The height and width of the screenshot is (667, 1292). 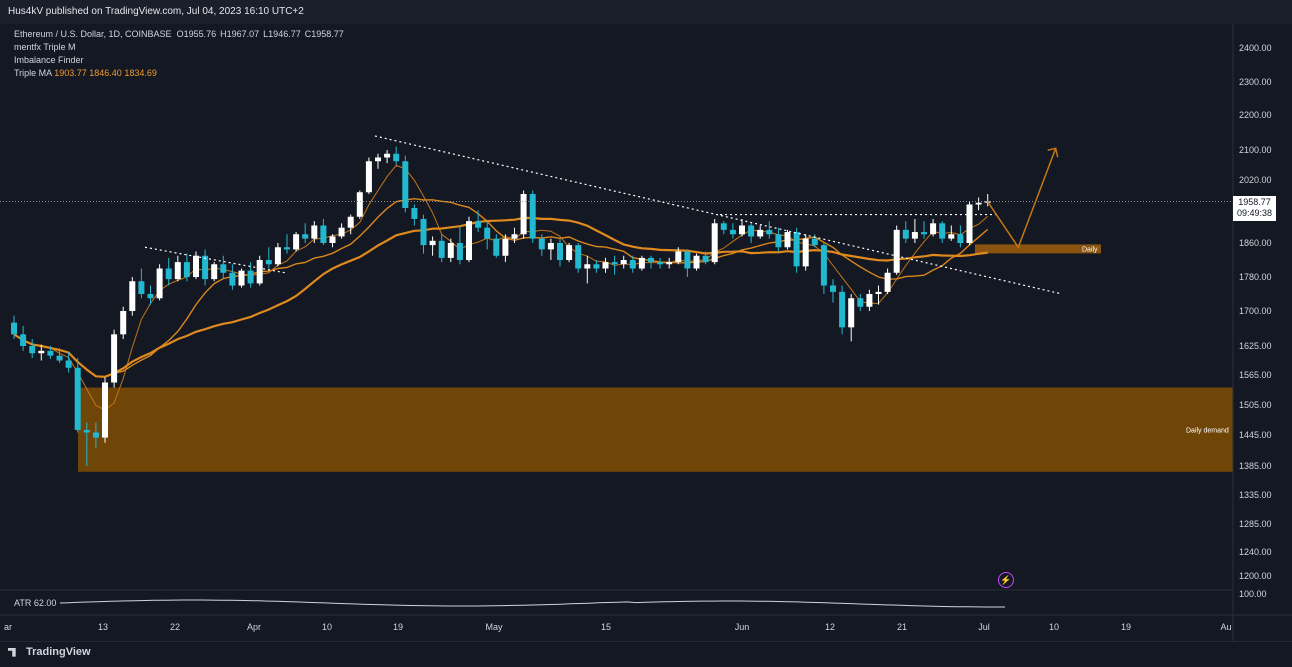 I want to click on alert-bolt-icon: ⚡, so click(x=1006, y=580).